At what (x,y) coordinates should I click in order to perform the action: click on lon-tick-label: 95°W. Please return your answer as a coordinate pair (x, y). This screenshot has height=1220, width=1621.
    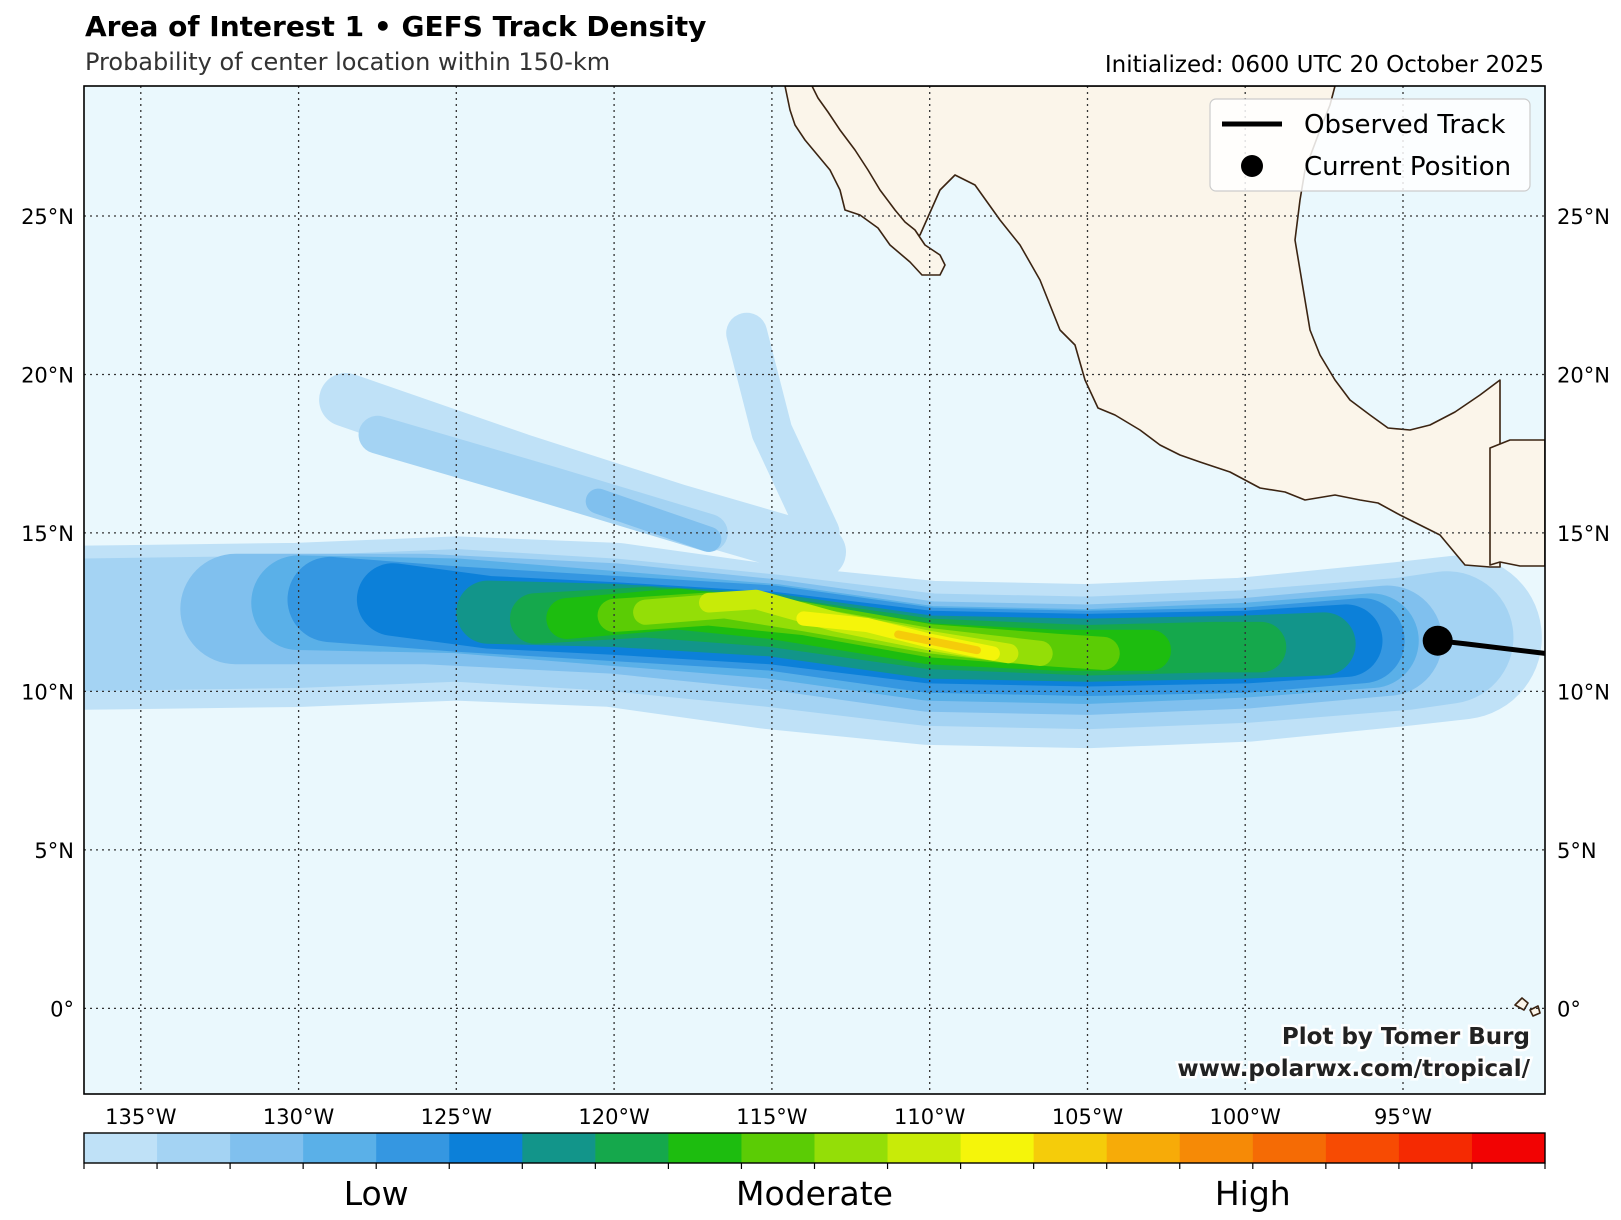
    Looking at the image, I should click on (1403, 1117).